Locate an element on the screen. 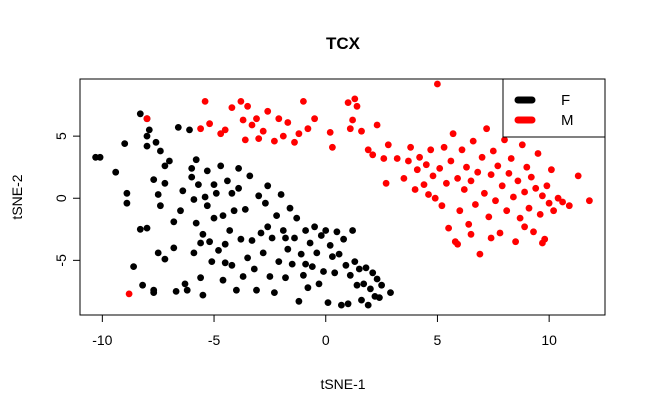 The height and width of the screenshot is (413, 648). x-axis-label: tSNE-1 is located at coordinates (342, 384).